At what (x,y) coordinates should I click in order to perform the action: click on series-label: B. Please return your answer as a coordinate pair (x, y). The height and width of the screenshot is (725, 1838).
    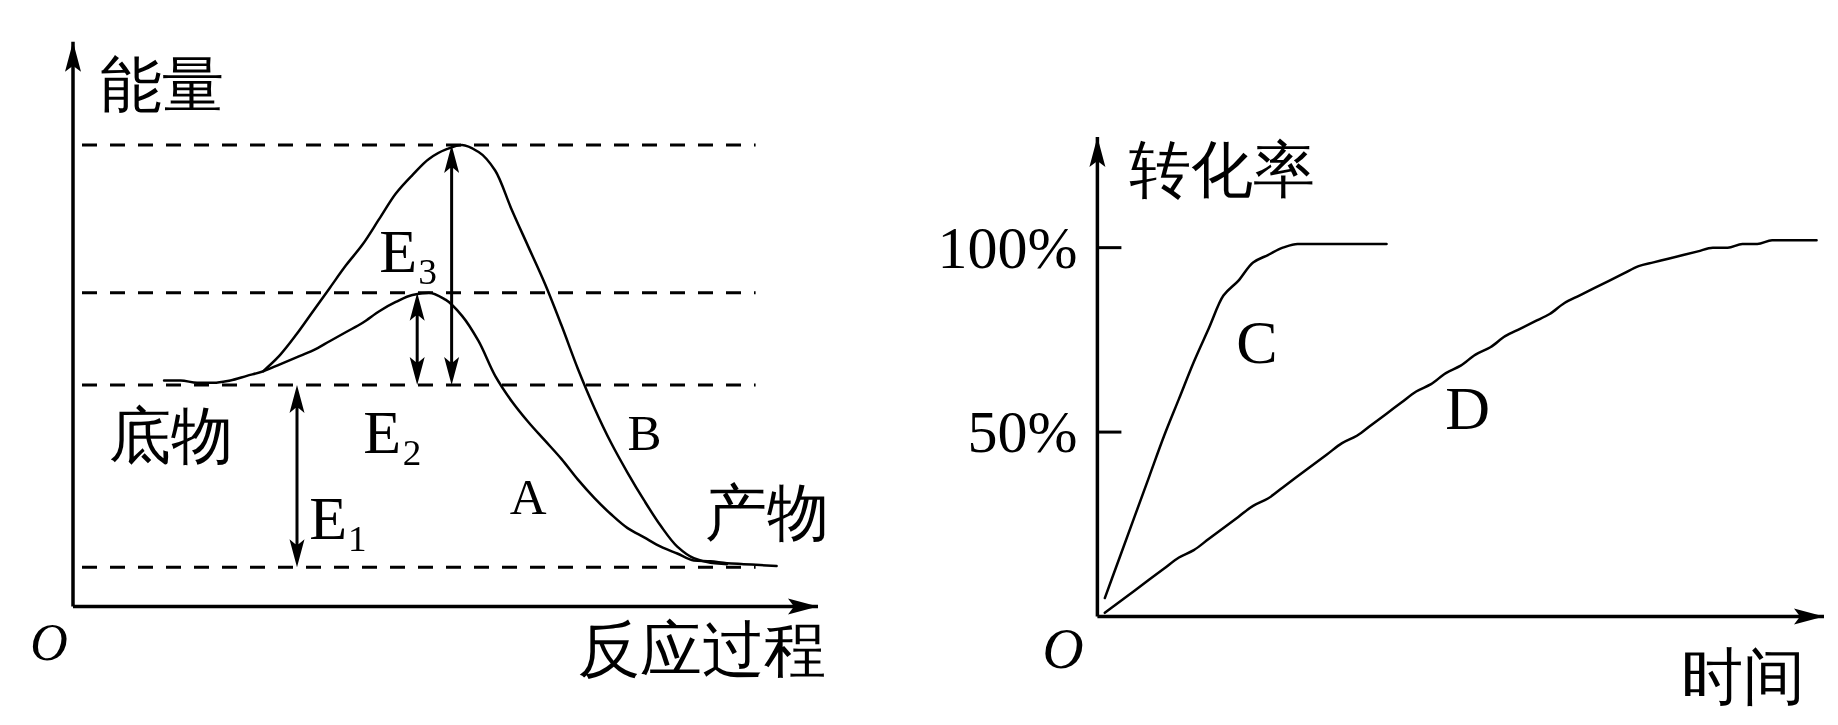
    Looking at the image, I should click on (644, 433).